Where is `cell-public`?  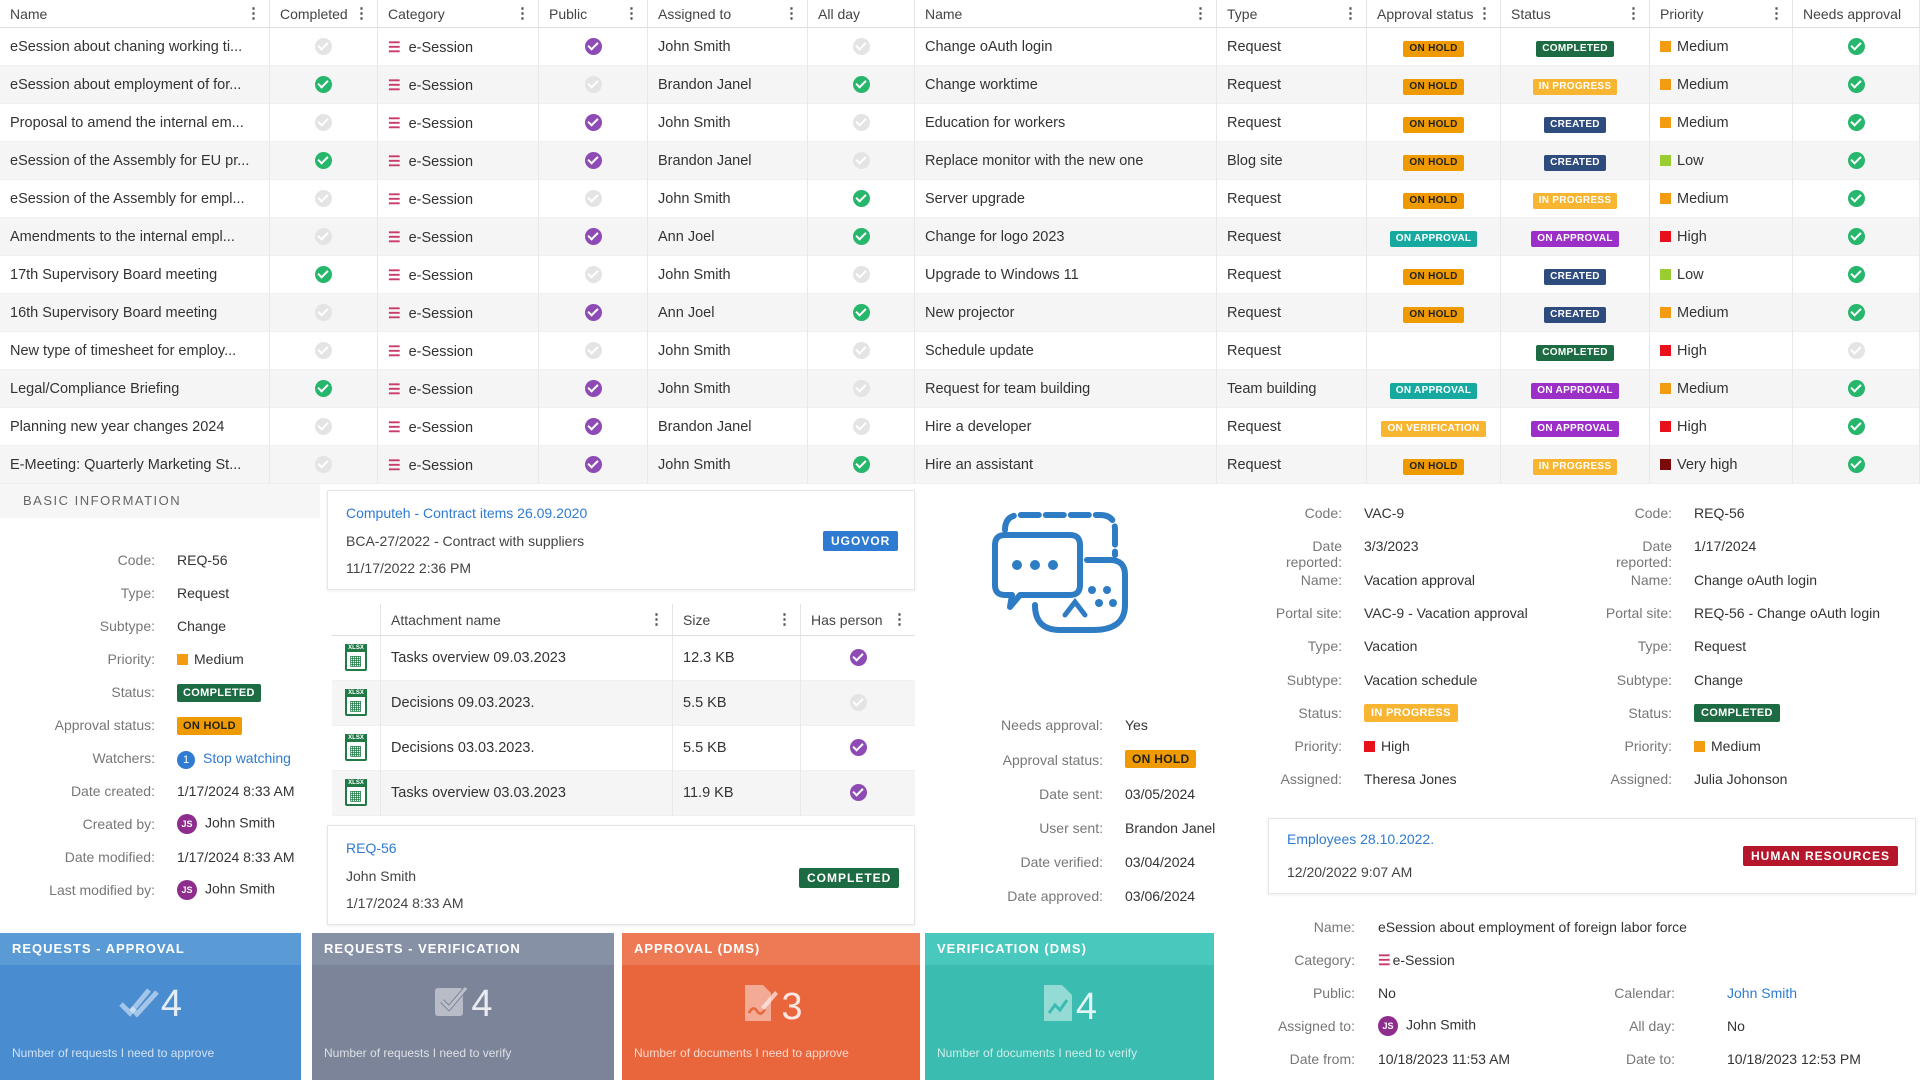 cell-public is located at coordinates (593, 46).